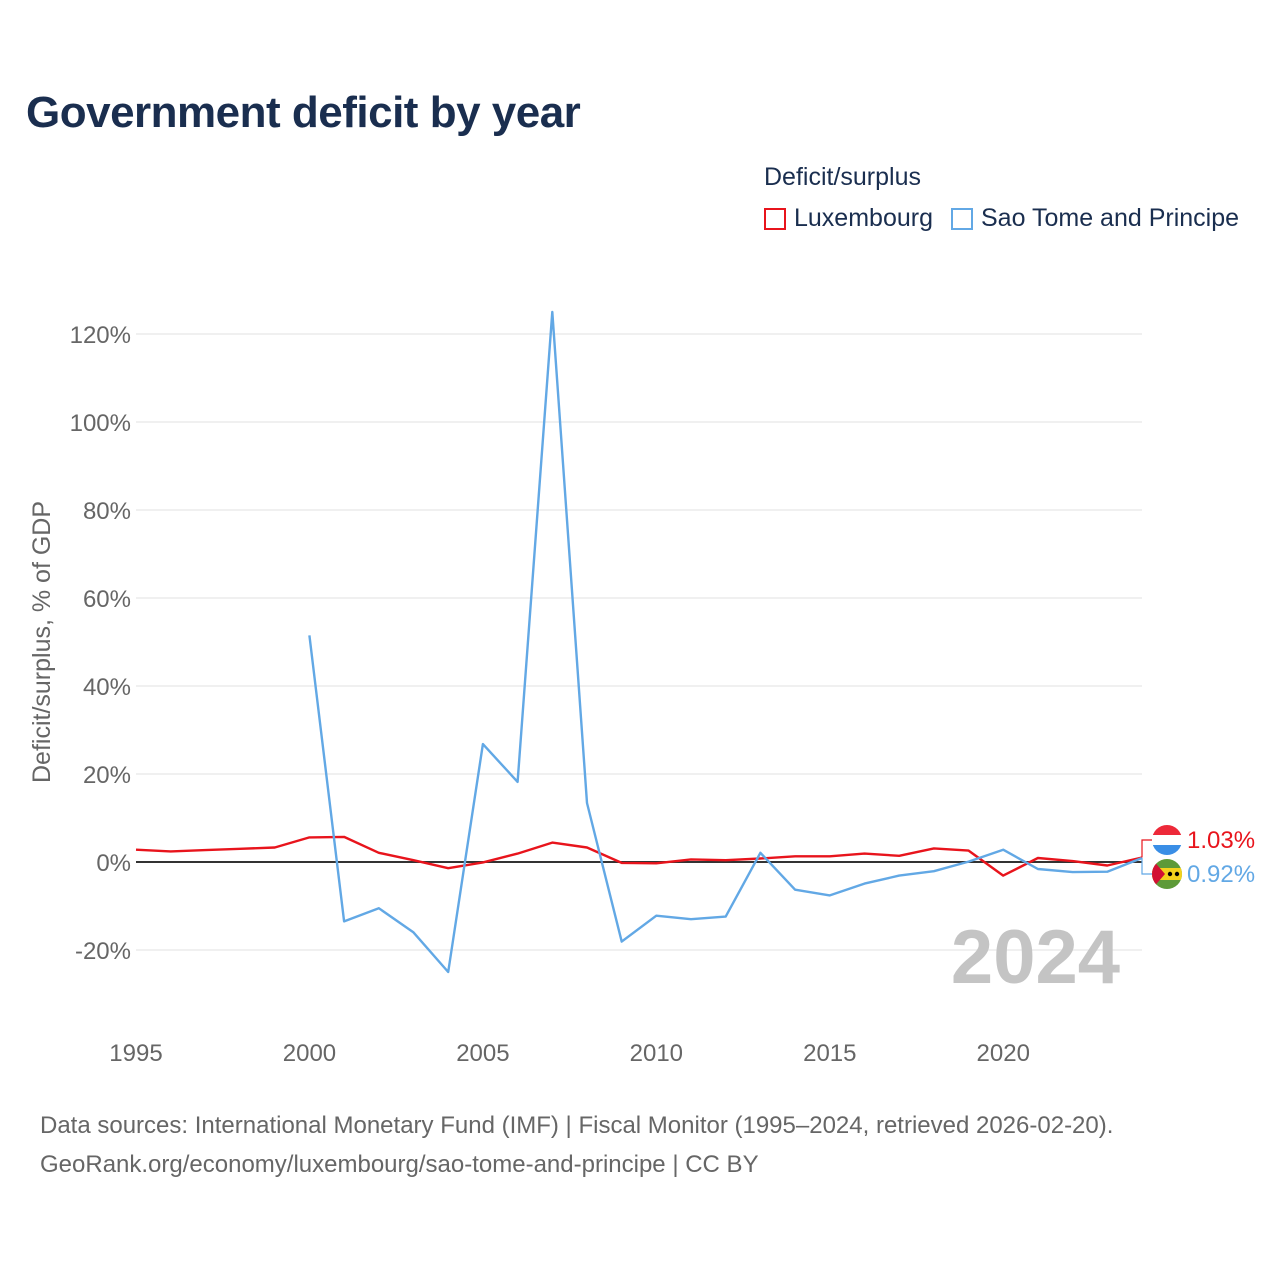 The width and height of the screenshot is (1280, 1280). I want to click on flag-stripe-blue, so click(1167, 850).